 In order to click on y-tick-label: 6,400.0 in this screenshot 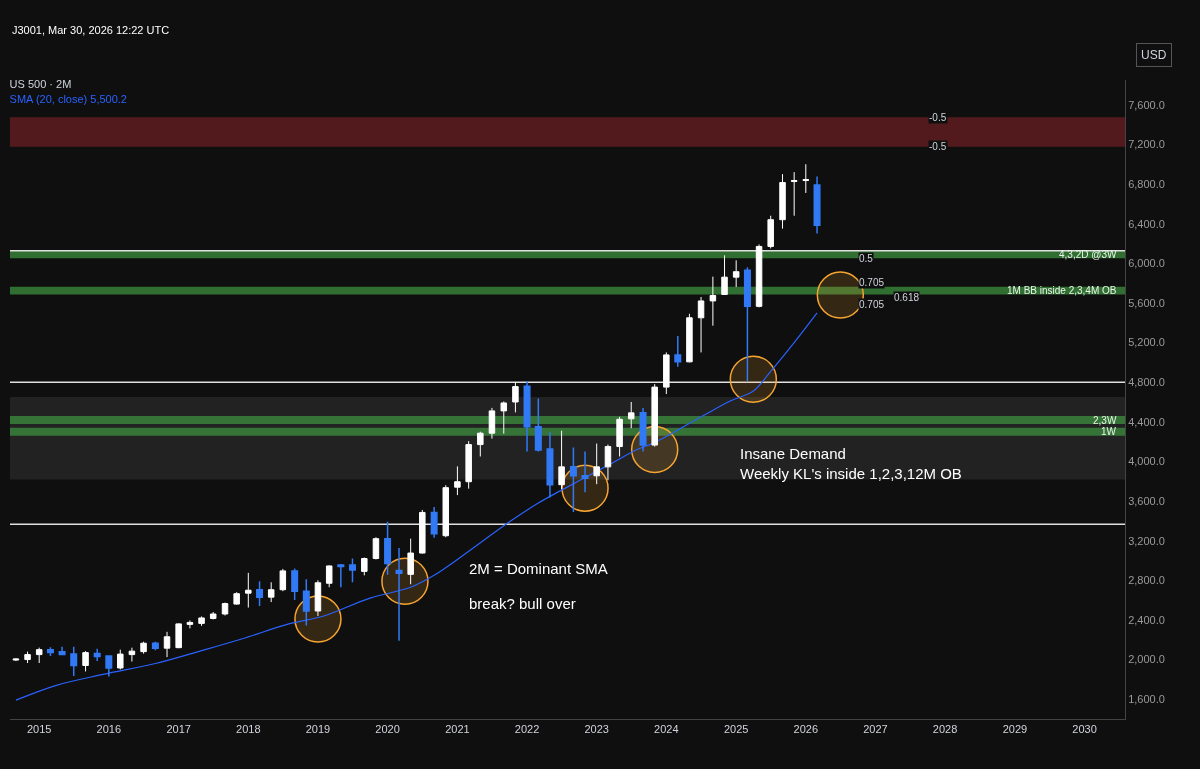, I will do `click(1146, 223)`.